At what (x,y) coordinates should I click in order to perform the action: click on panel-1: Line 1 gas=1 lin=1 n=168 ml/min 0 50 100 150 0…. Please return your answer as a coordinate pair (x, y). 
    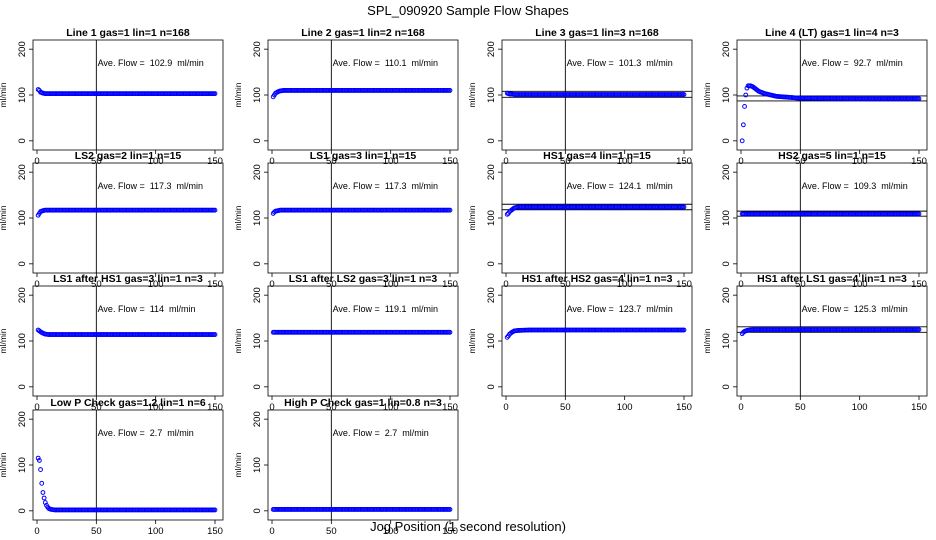
    Looking at the image, I should click on (112, 97).